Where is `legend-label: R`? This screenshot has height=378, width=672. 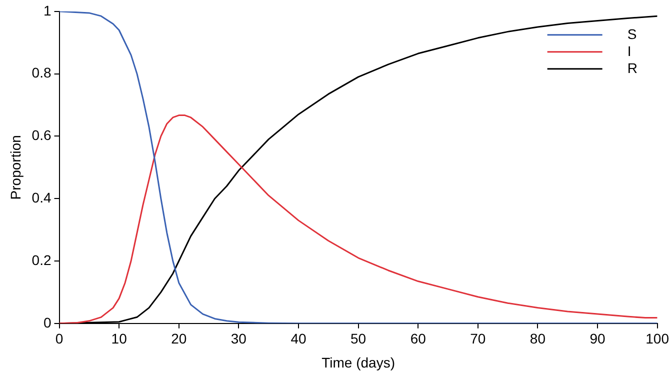 legend-label: R is located at coordinates (632, 68).